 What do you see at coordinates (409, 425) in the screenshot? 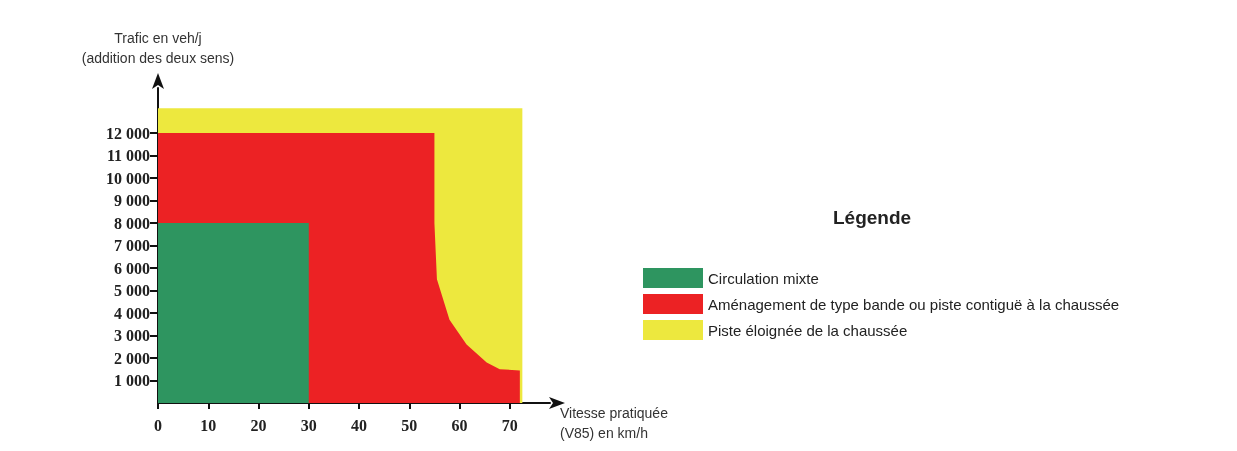
I see `x-tick-label: 50` at bounding box center [409, 425].